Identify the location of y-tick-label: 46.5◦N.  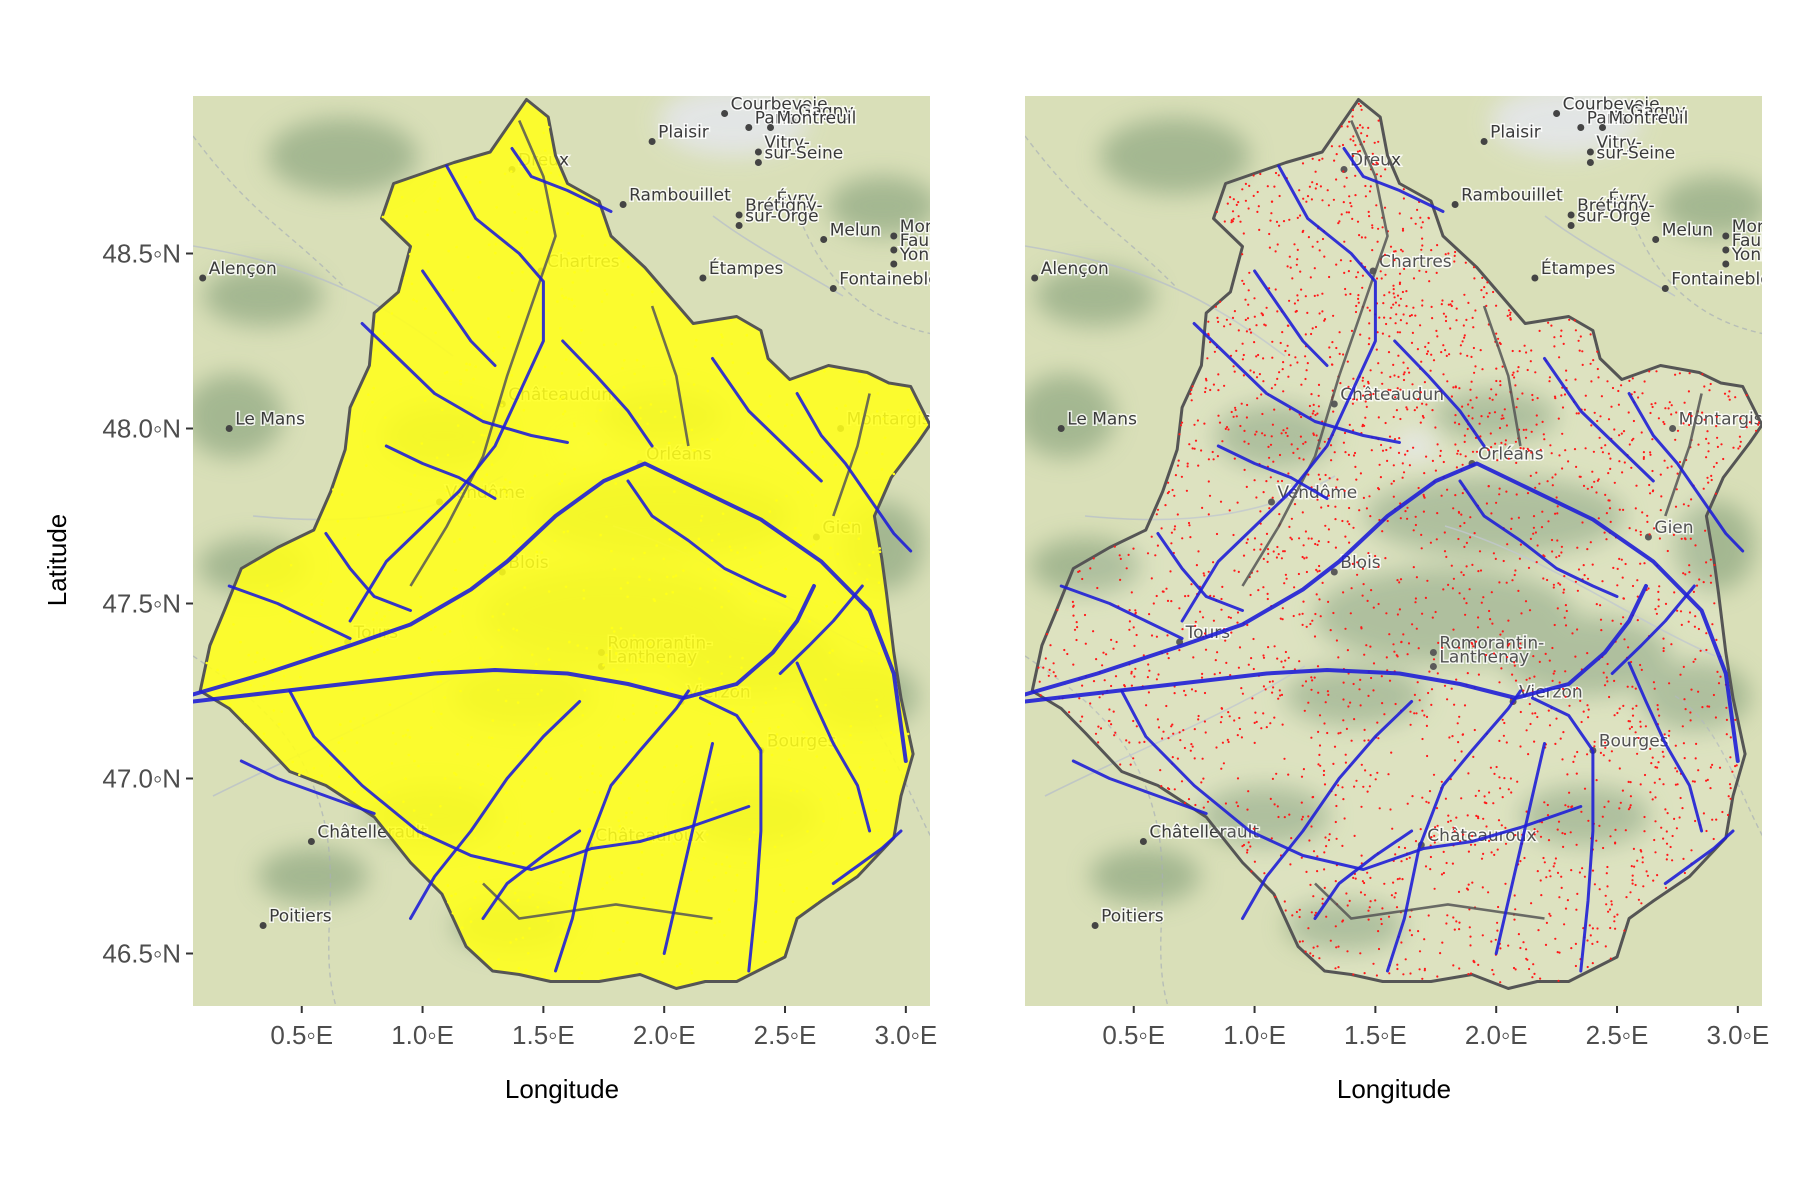
(141, 954).